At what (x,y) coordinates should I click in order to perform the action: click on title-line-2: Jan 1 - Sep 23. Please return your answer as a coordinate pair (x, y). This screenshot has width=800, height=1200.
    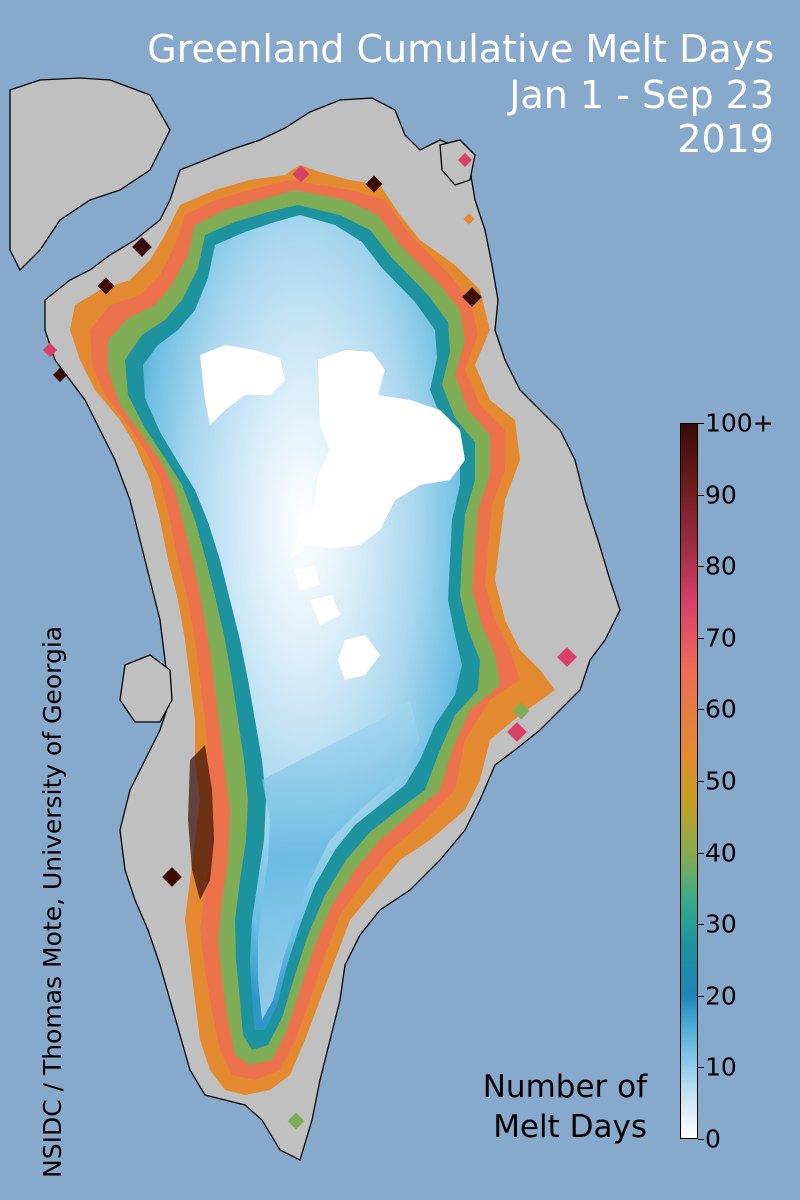
    Looking at the image, I should click on (641, 95).